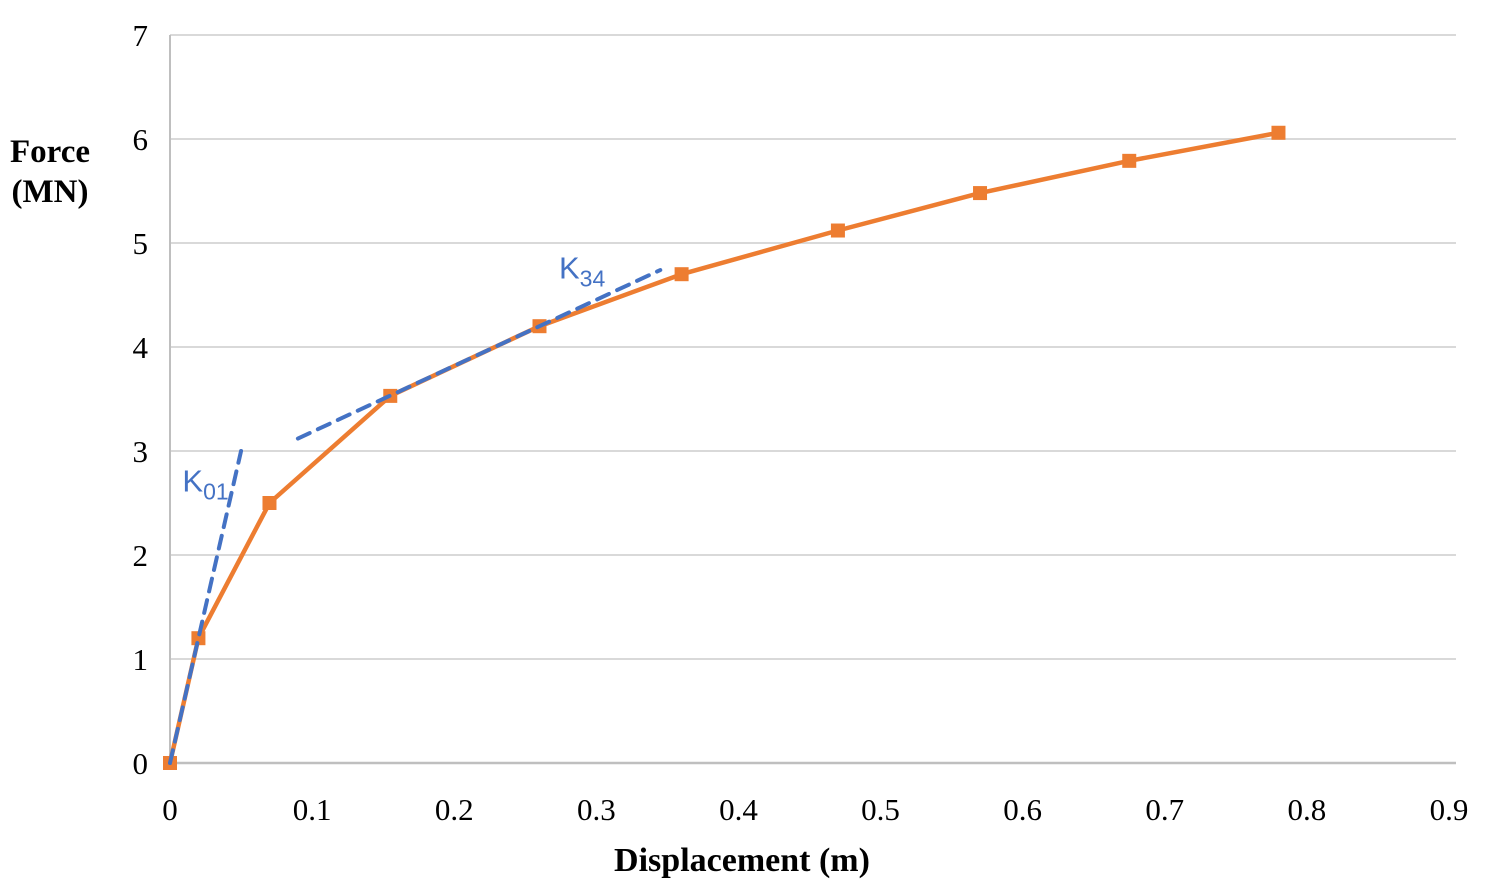 Image resolution: width=1488 pixels, height=885 pixels. Describe the element at coordinates (454, 809) in the screenshot. I see `x-tick-label: 0.2` at that location.